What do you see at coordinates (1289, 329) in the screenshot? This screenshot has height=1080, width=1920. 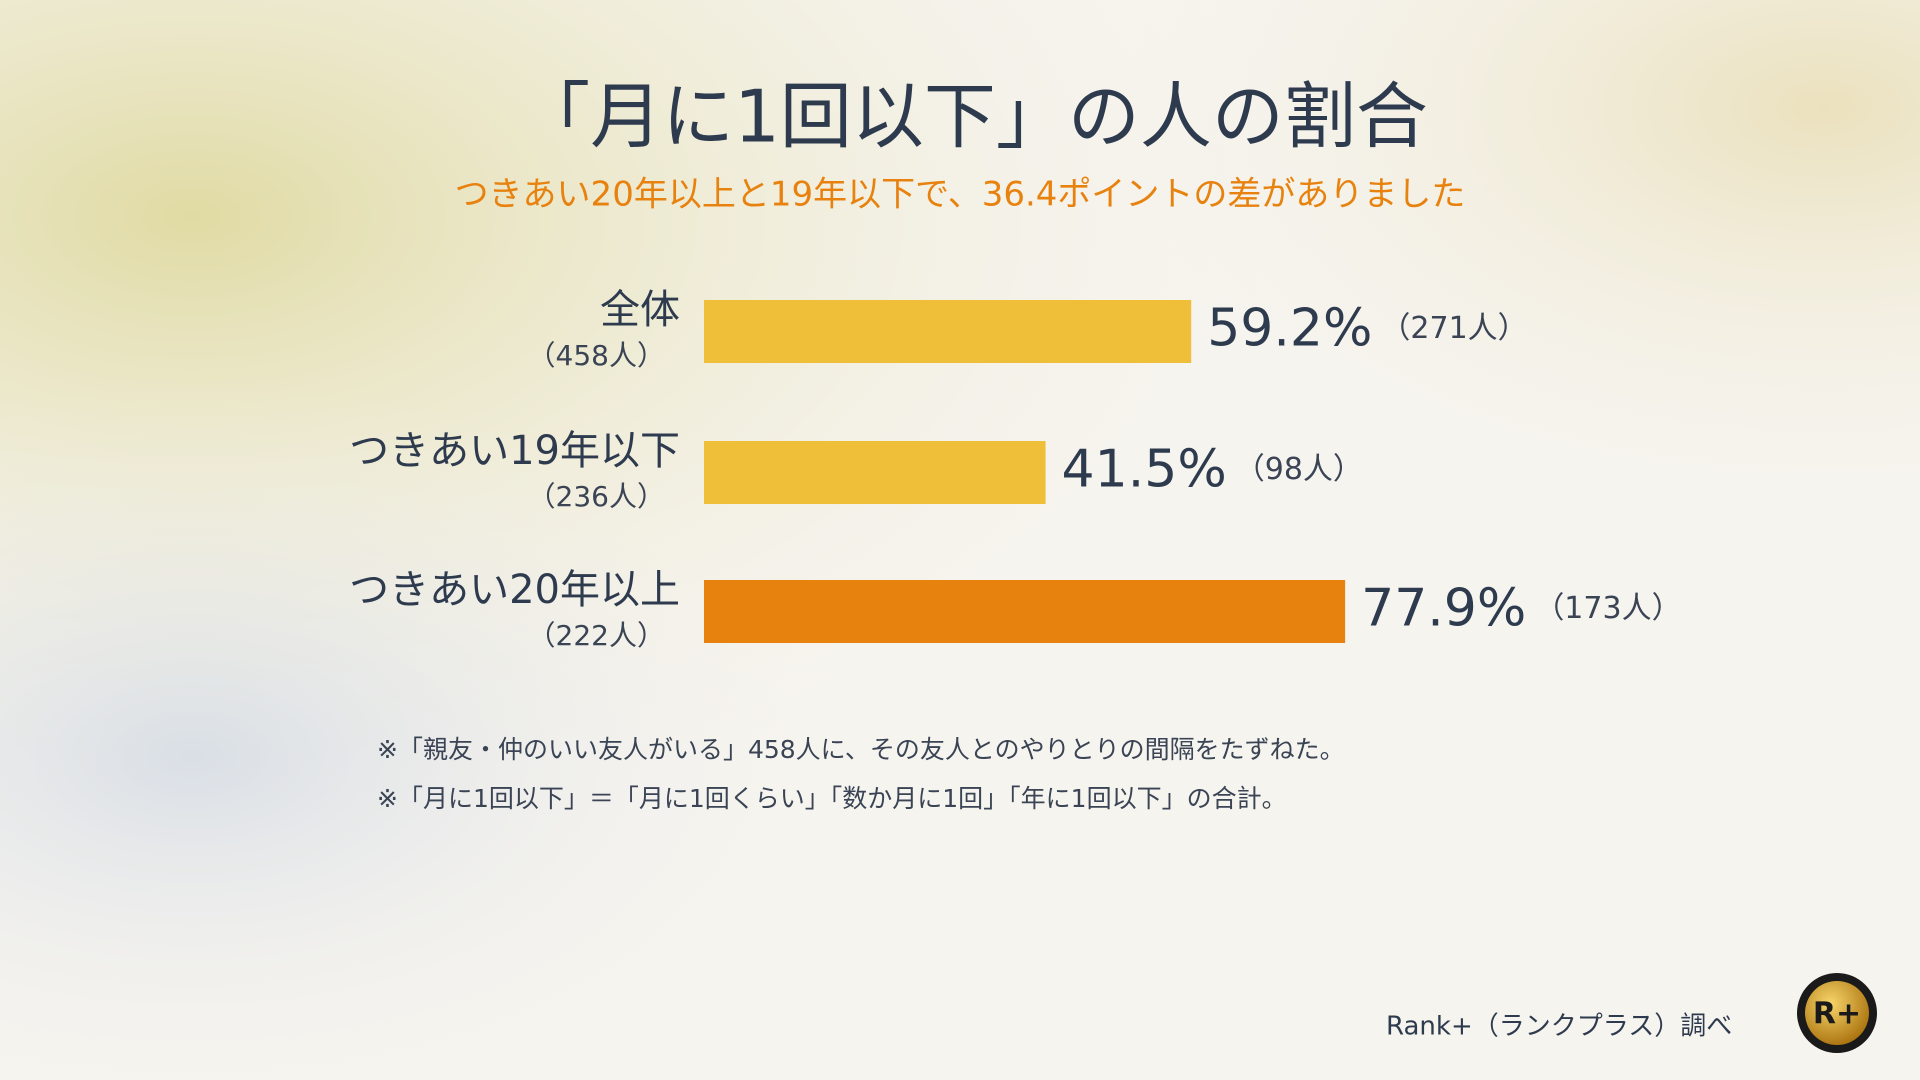 I see `value-label: 59.2%` at bounding box center [1289, 329].